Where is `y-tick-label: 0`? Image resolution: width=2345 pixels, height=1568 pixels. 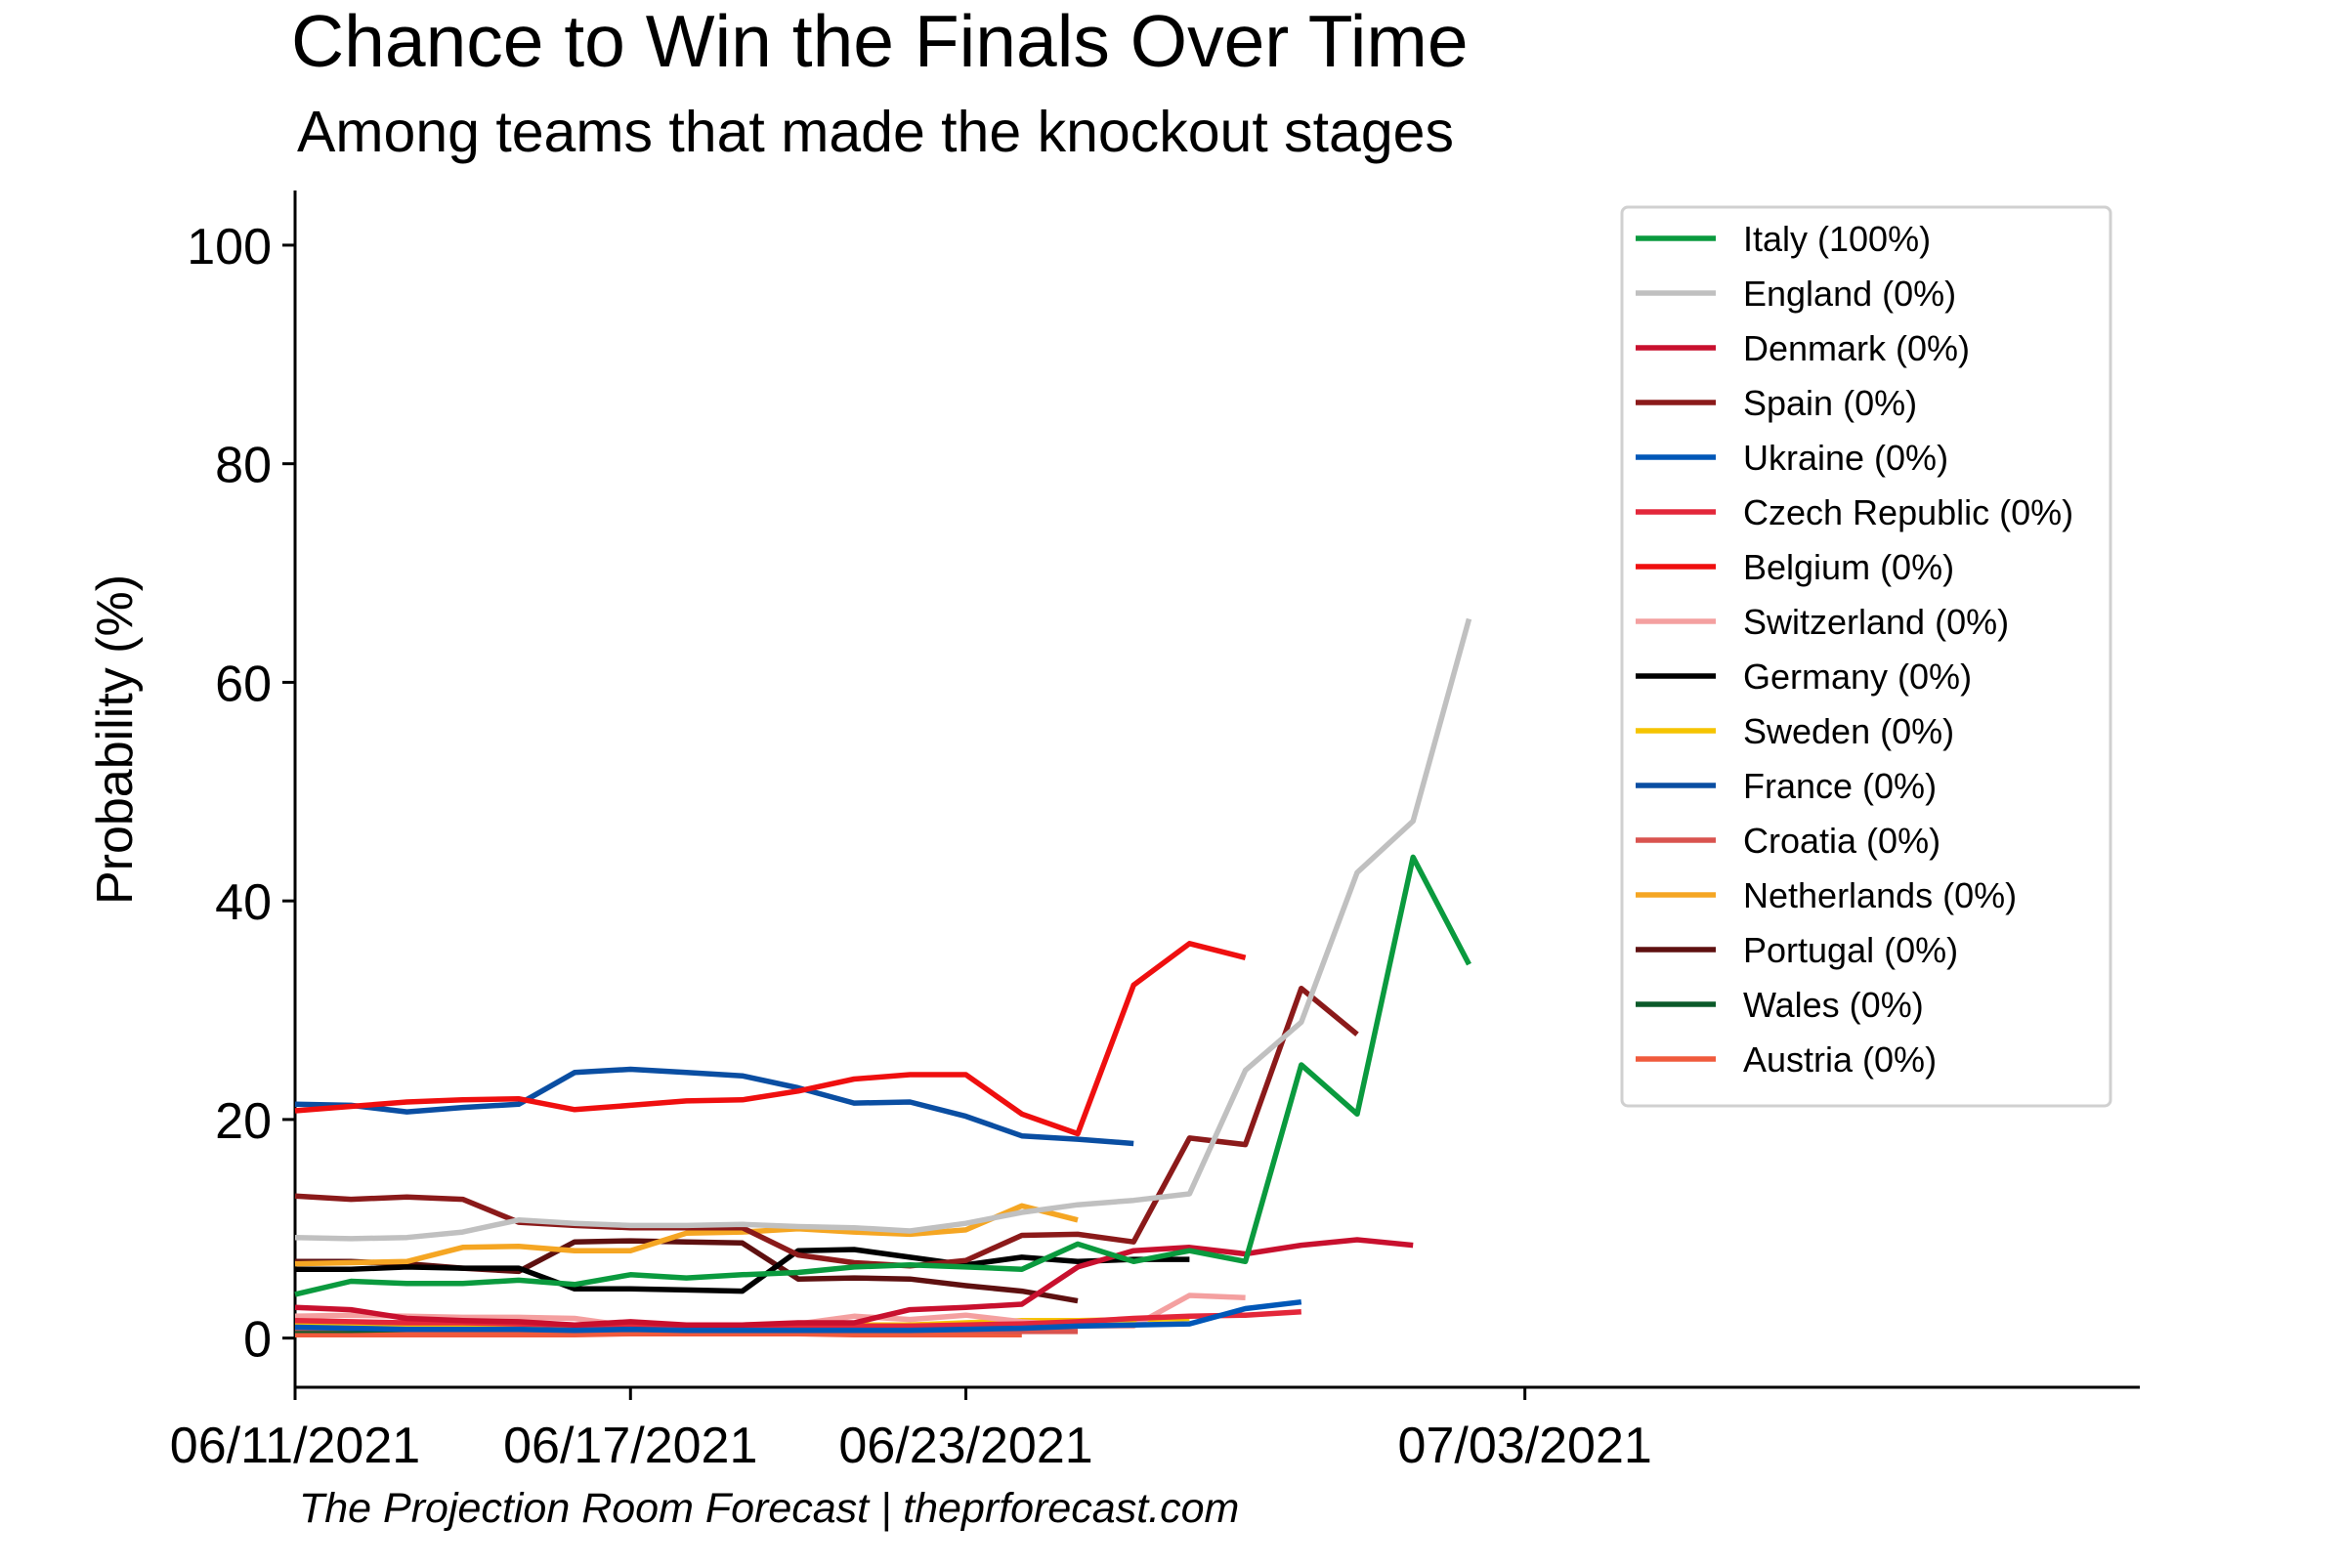 y-tick-label: 0 is located at coordinates (257, 1340).